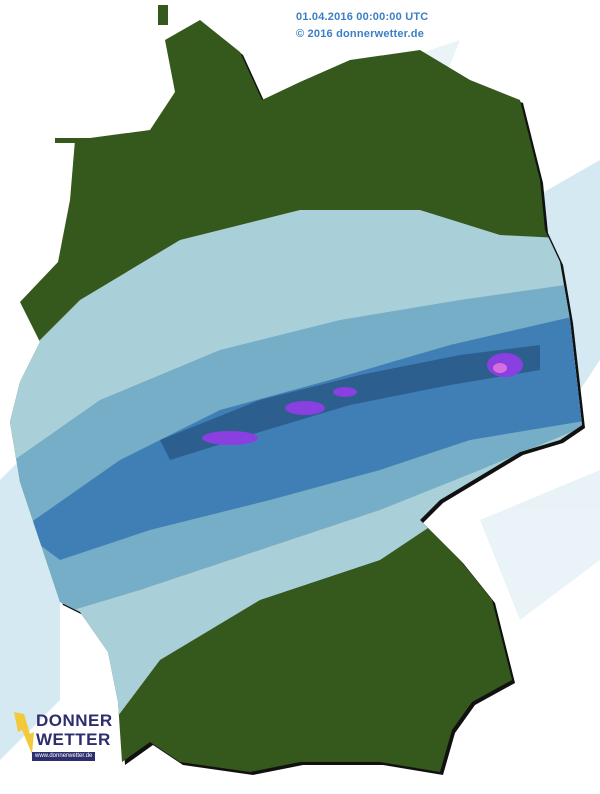 This screenshot has height=794, width=600. I want to click on lightning-icon, so click(24, 733).